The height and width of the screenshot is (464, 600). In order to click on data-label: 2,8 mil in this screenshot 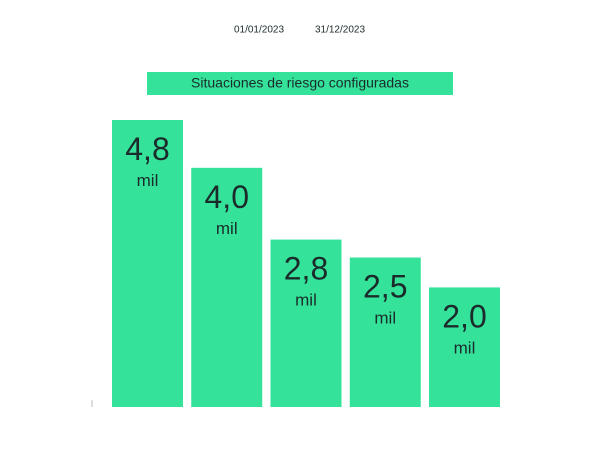, I will do `click(306, 280)`.